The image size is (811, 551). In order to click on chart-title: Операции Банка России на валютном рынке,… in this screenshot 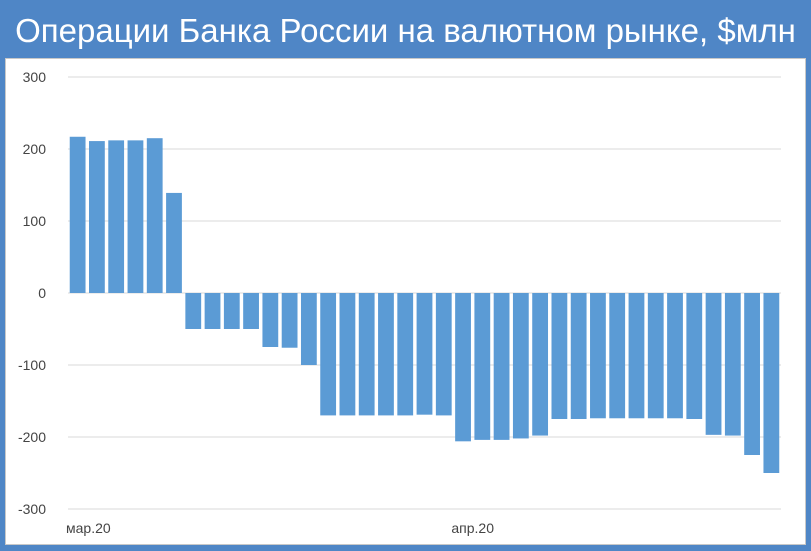, I will do `click(405, 30)`.